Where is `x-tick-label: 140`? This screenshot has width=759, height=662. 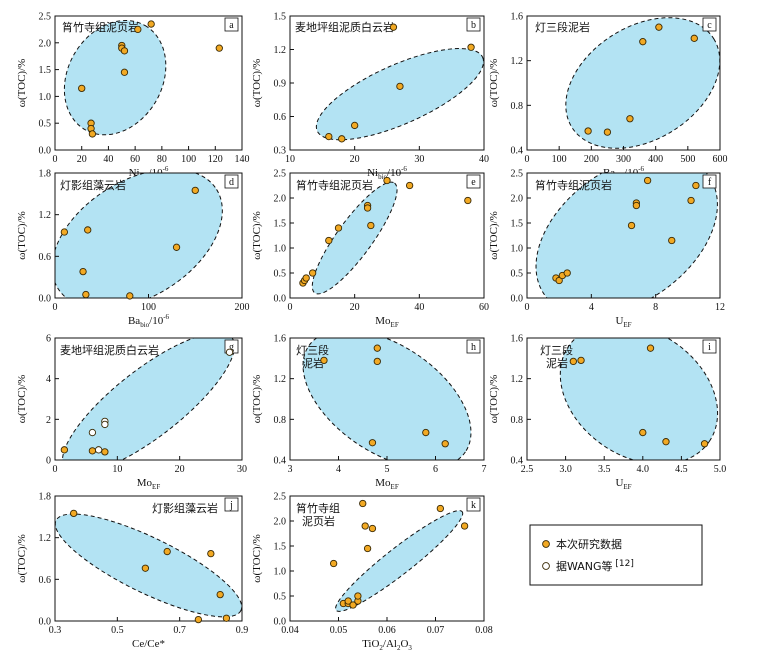
x-tick-label: 140 is located at coordinates (242, 159).